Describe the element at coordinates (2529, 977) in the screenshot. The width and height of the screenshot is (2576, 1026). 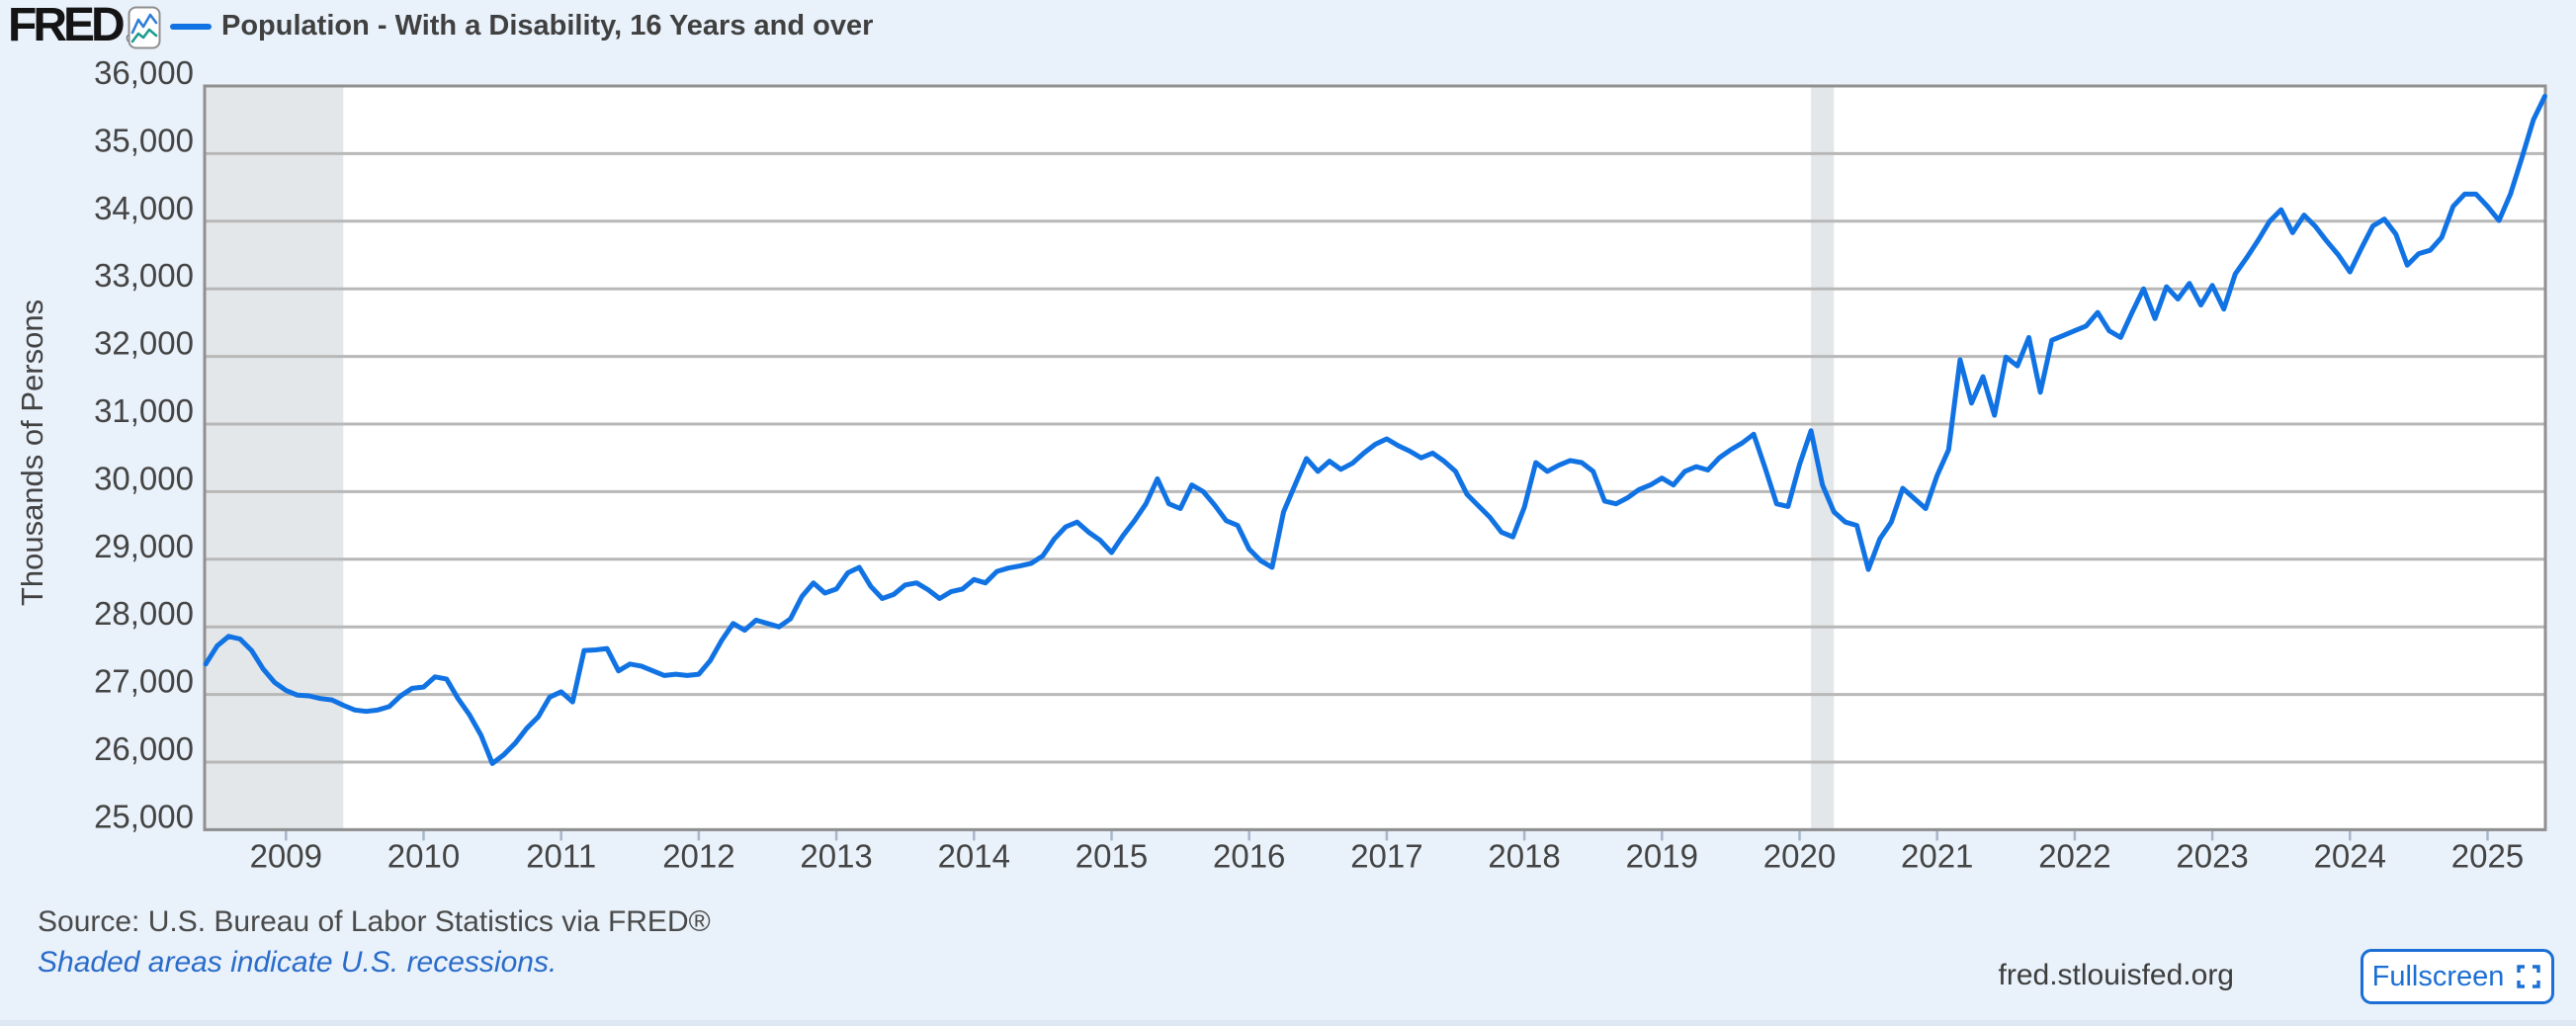
I see `fullscreen-icon` at that location.